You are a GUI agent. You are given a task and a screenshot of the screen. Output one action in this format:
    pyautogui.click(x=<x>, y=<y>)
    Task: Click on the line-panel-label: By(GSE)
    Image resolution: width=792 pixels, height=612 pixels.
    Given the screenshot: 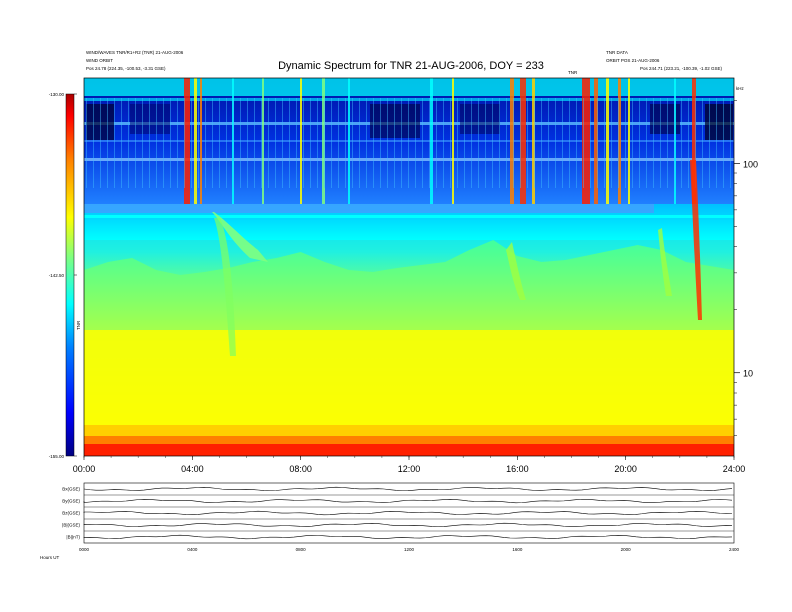 What is the action you would take?
    pyautogui.click(x=71, y=501)
    